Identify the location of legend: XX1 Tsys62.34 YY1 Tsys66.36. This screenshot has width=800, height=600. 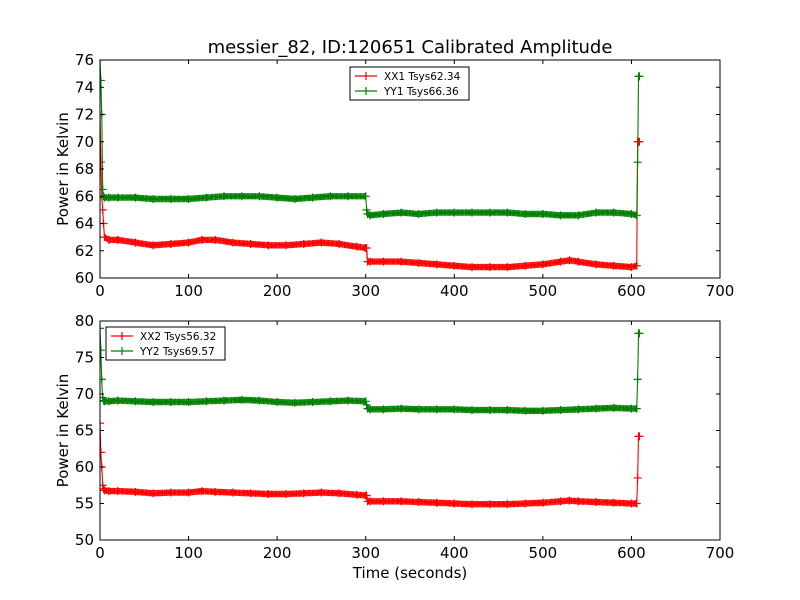
(409, 83).